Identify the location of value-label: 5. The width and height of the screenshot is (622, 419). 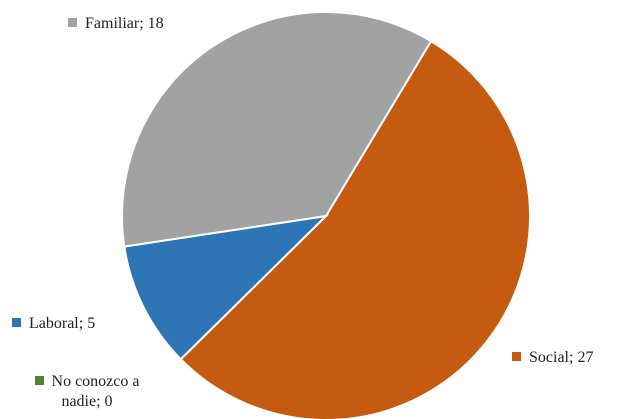
(91, 323).